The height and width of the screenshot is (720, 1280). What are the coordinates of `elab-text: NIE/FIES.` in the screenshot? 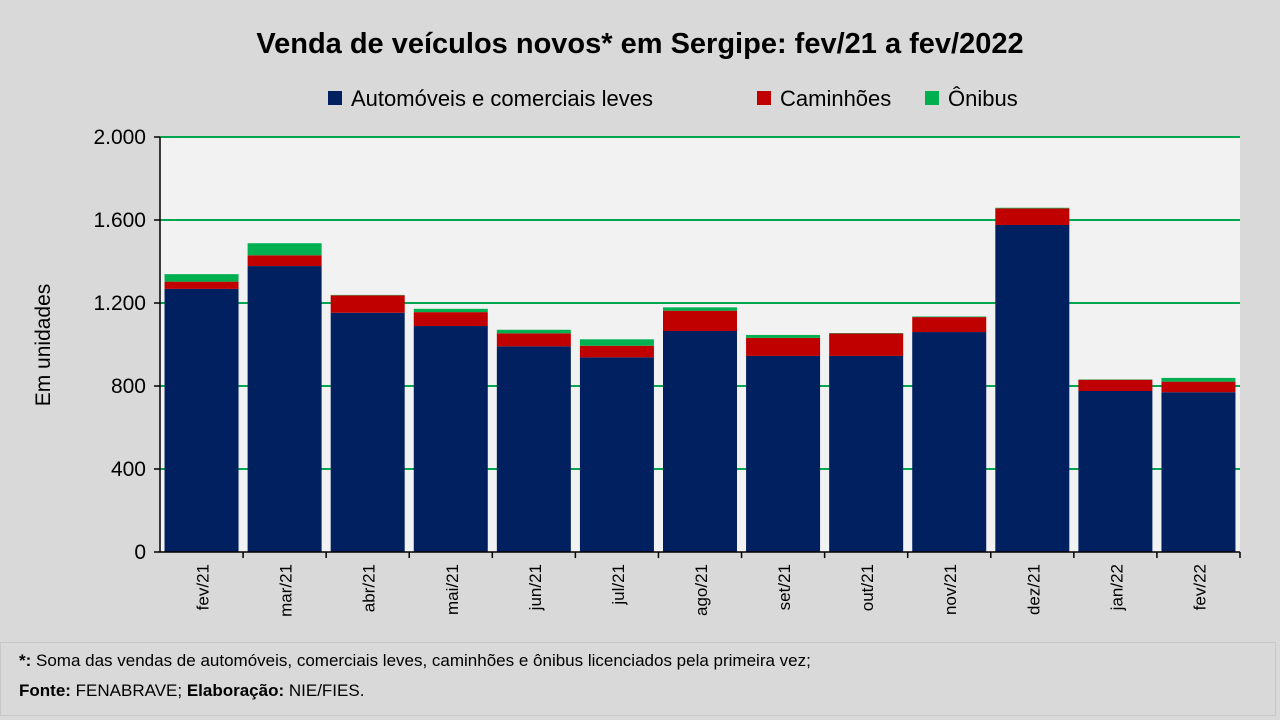 It's located at (324, 690).